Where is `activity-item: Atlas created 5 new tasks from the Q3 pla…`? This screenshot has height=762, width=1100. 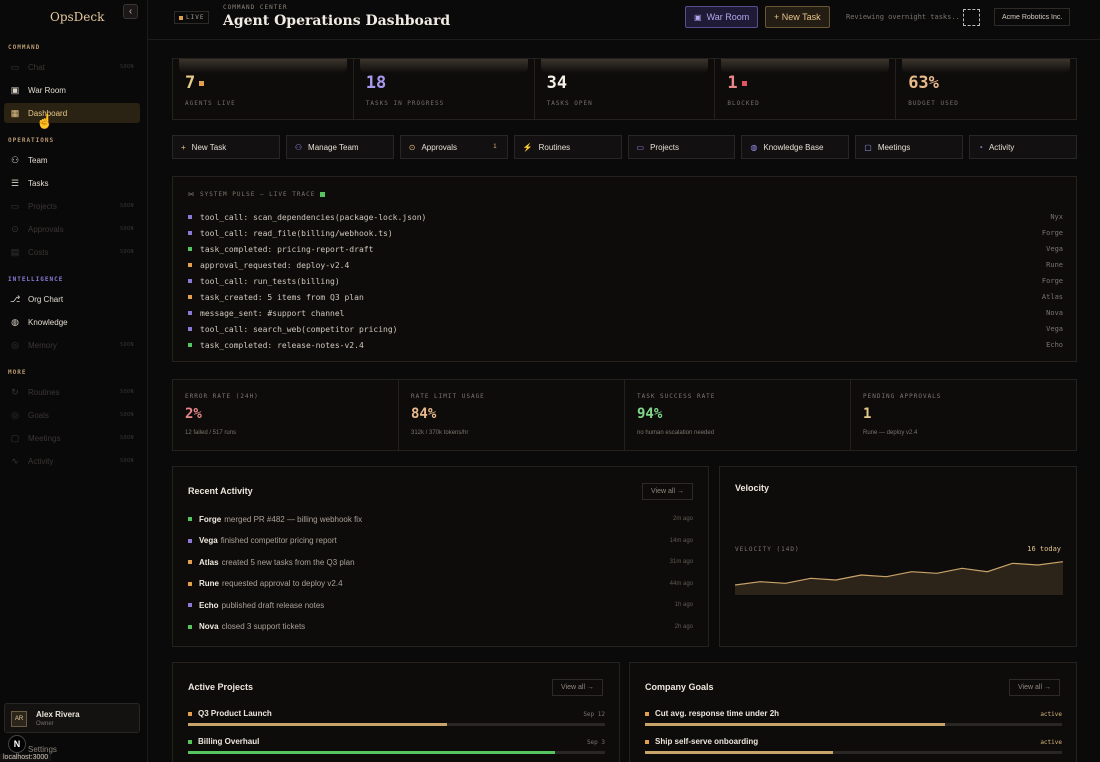
activity-item: Atlas created 5 new tasks from the Q3 pla… is located at coordinates (440, 562).